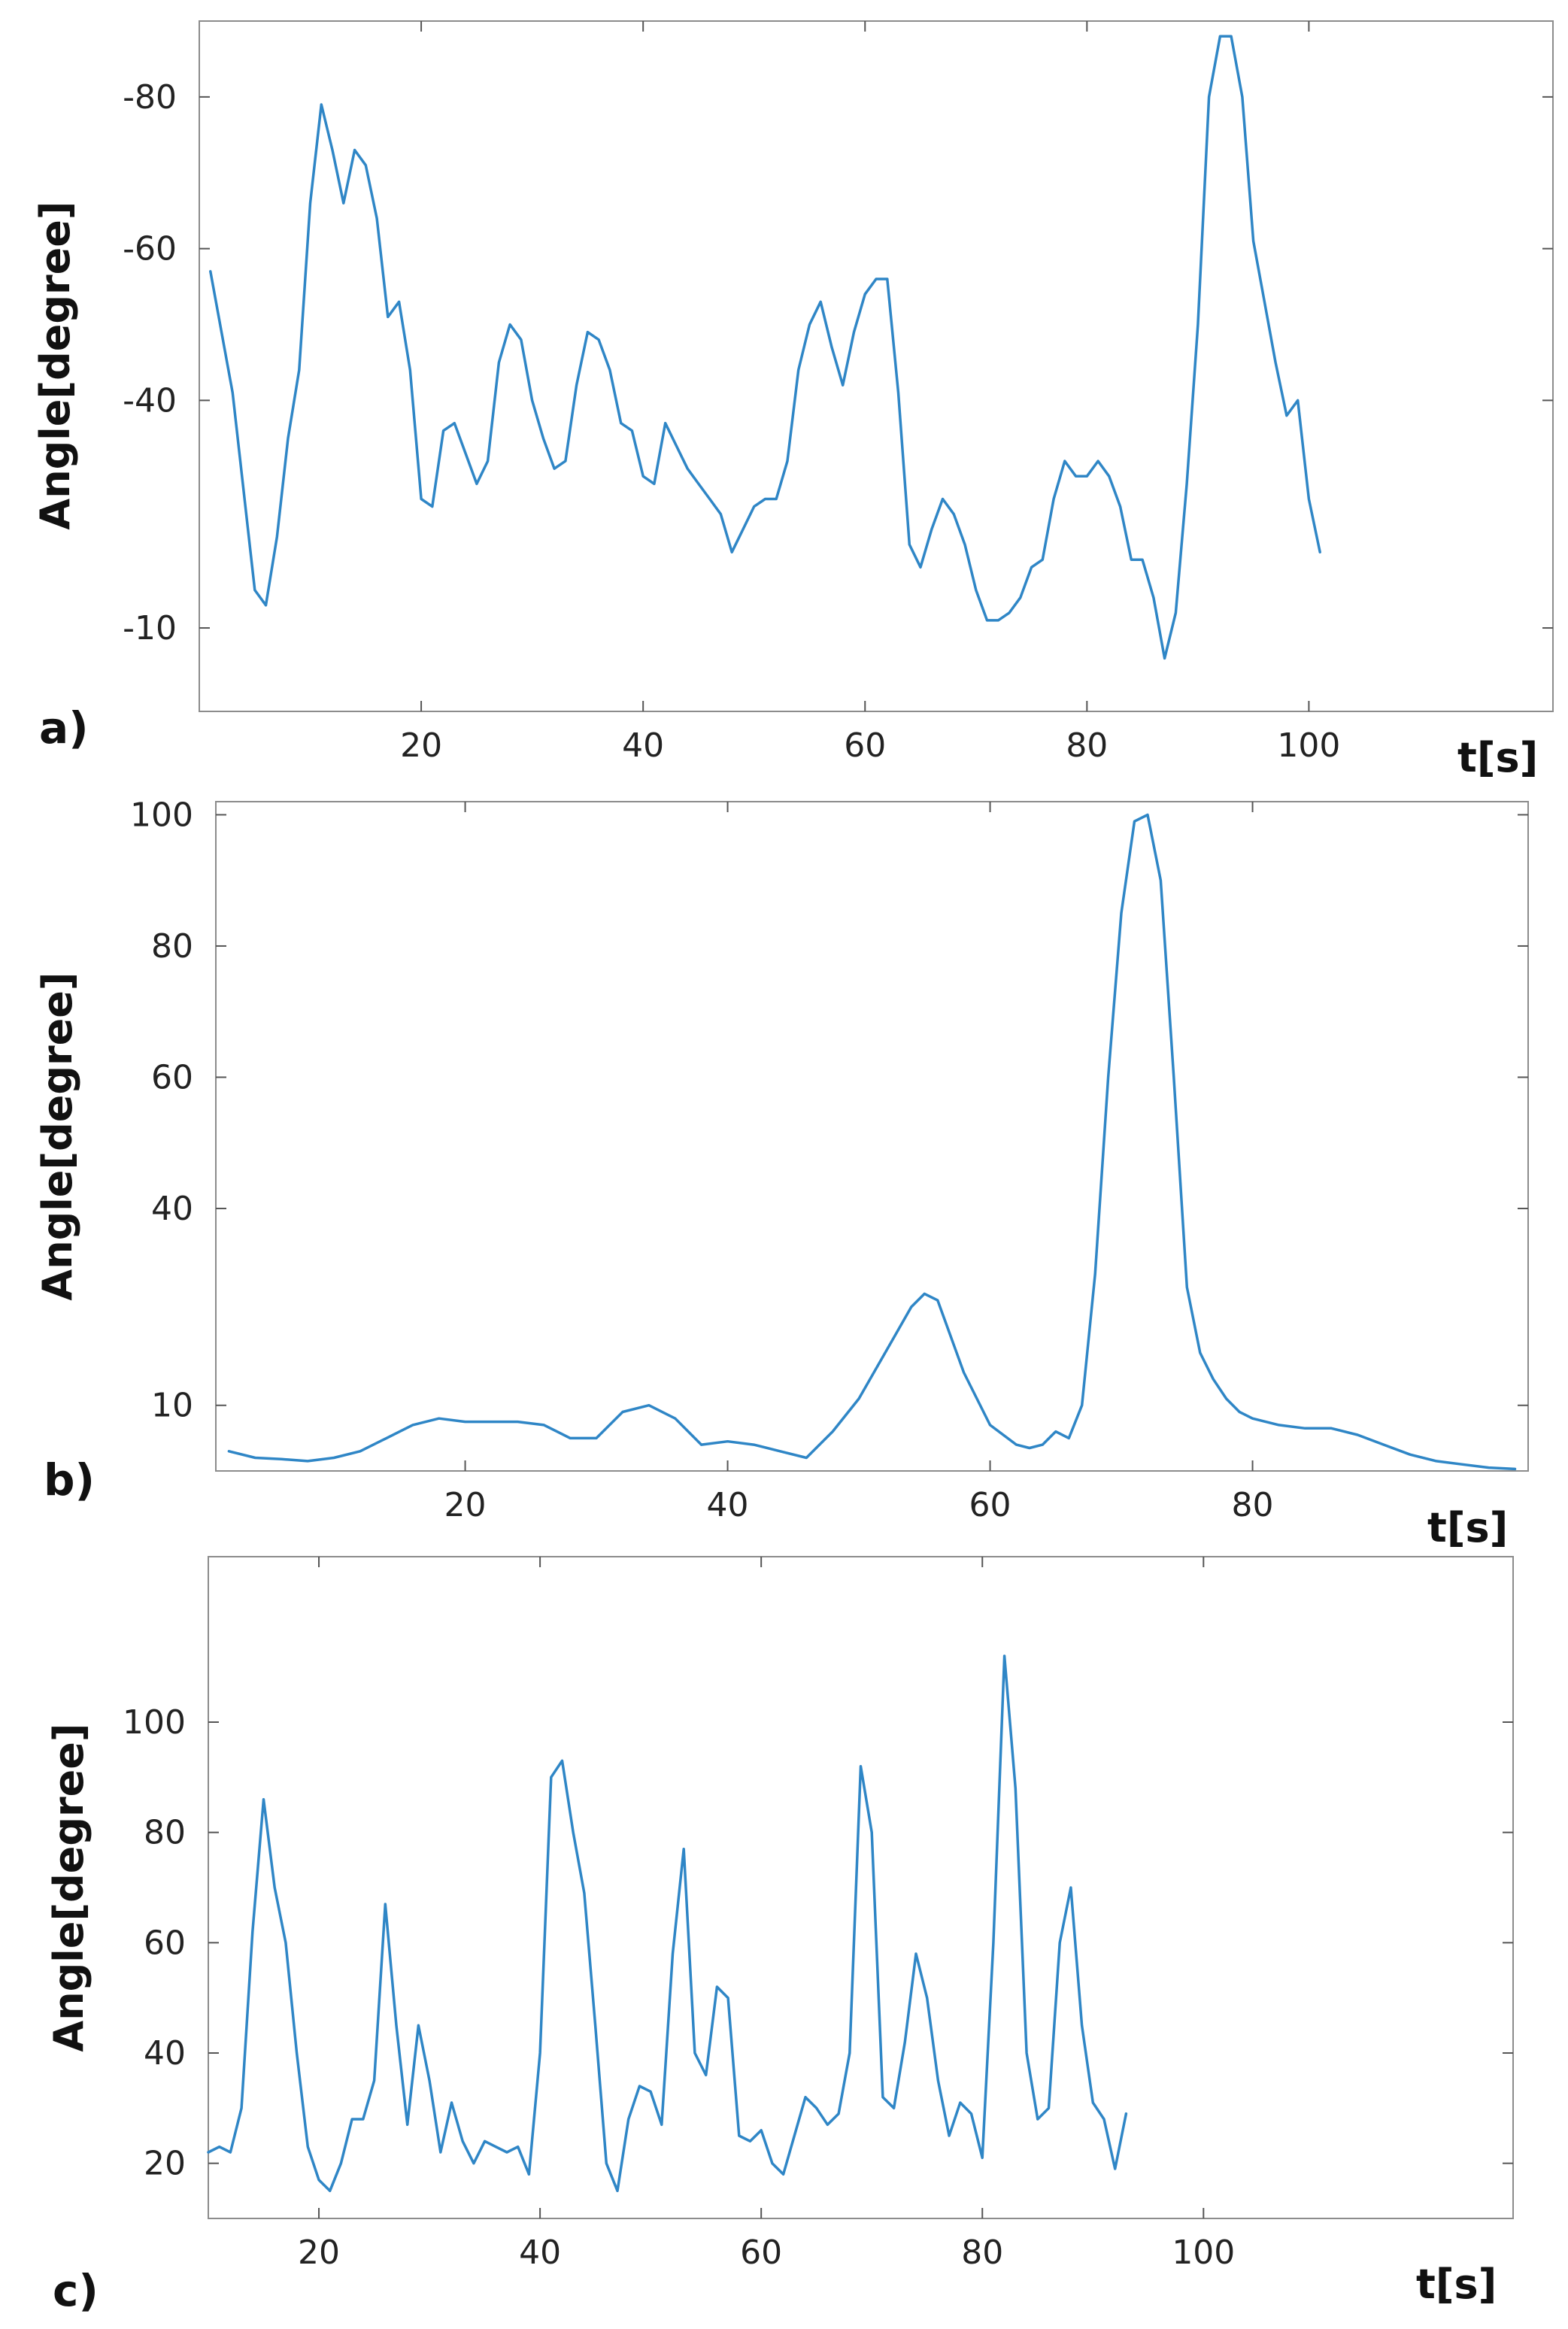  I want to click on panel-c-y-tick-label: 40, so click(165, 2053).